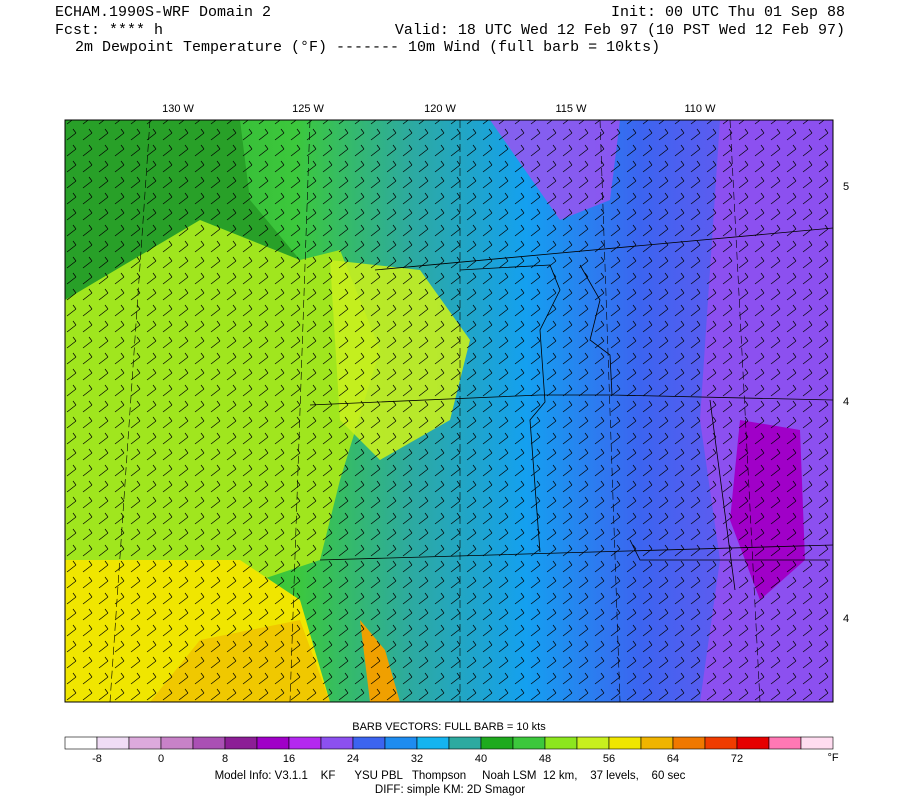 The image size is (900, 800). What do you see at coordinates (109, 30) in the screenshot?
I see `fcst: Fcst: **** h` at bounding box center [109, 30].